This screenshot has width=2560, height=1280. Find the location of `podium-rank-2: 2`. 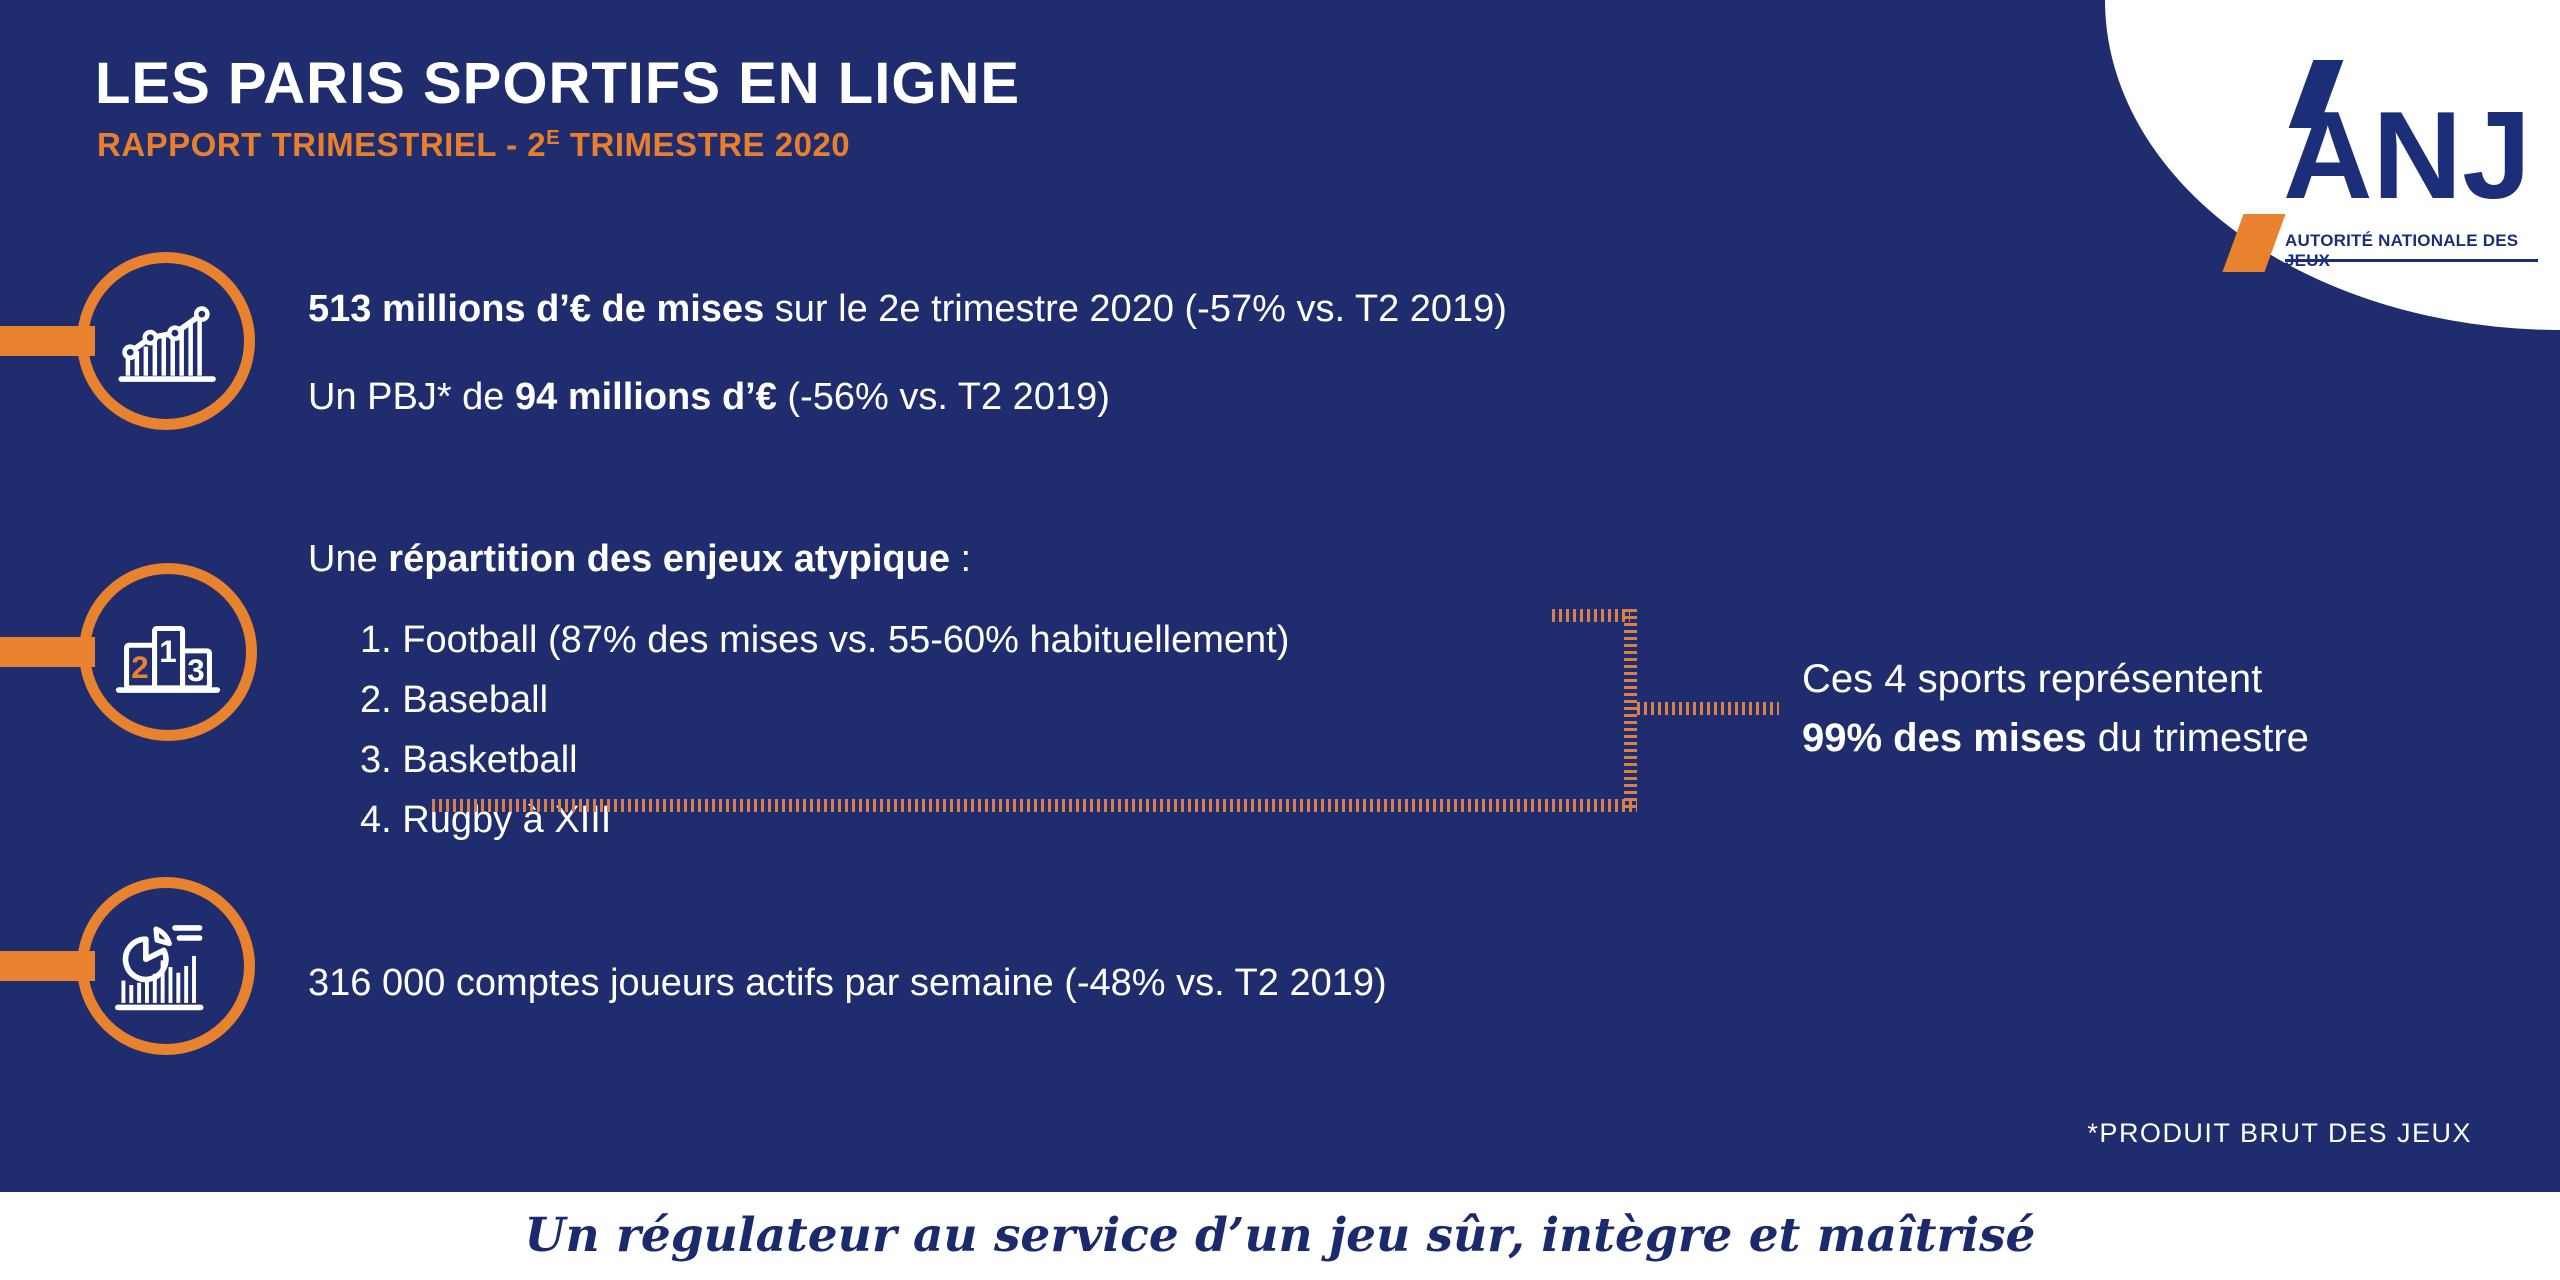

podium-rank-2: 2 is located at coordinates (139, 667).